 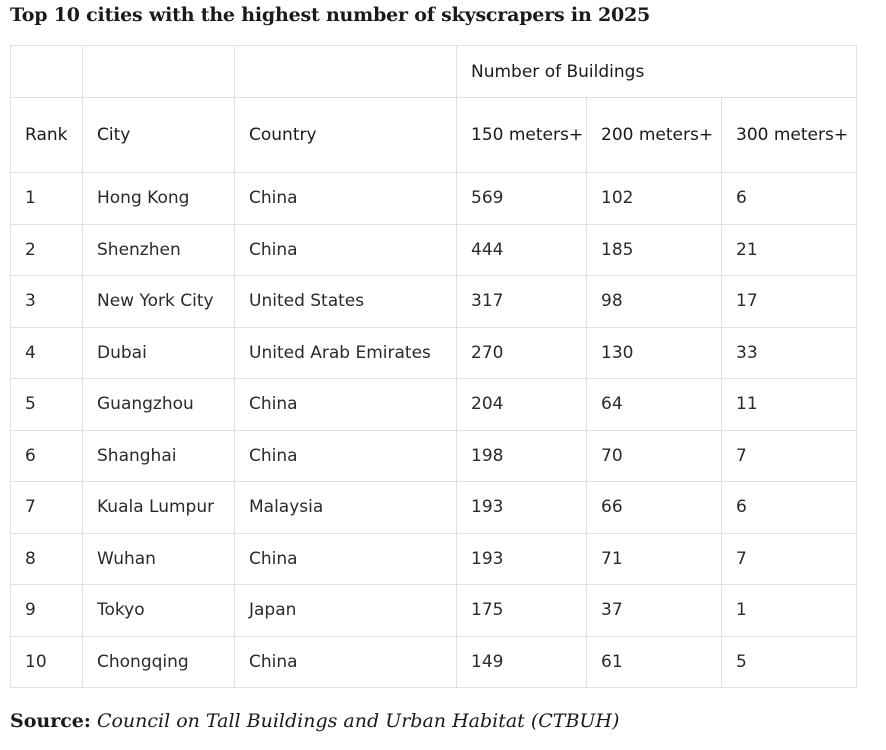 What do you see at coordinates (654, 198) in the screenshot?
I see `height-200-cell: 102` at bounding box center [654, 198].